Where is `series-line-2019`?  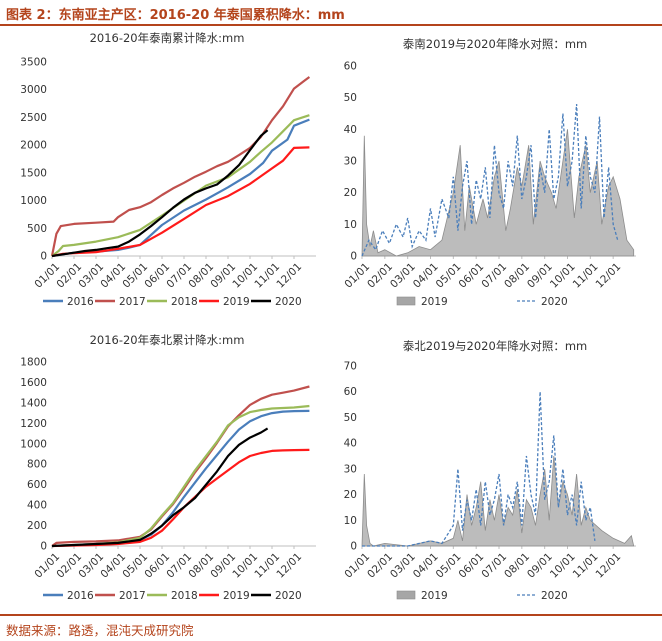 series-line-2019 is located at coordinates (180, 202).